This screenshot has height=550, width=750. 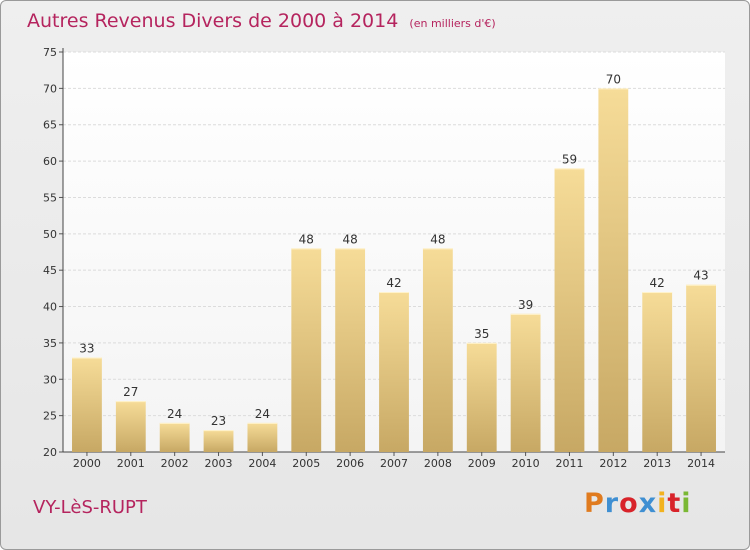 I want to click on x-tick-label: 2007, so click(x=394, y=463).